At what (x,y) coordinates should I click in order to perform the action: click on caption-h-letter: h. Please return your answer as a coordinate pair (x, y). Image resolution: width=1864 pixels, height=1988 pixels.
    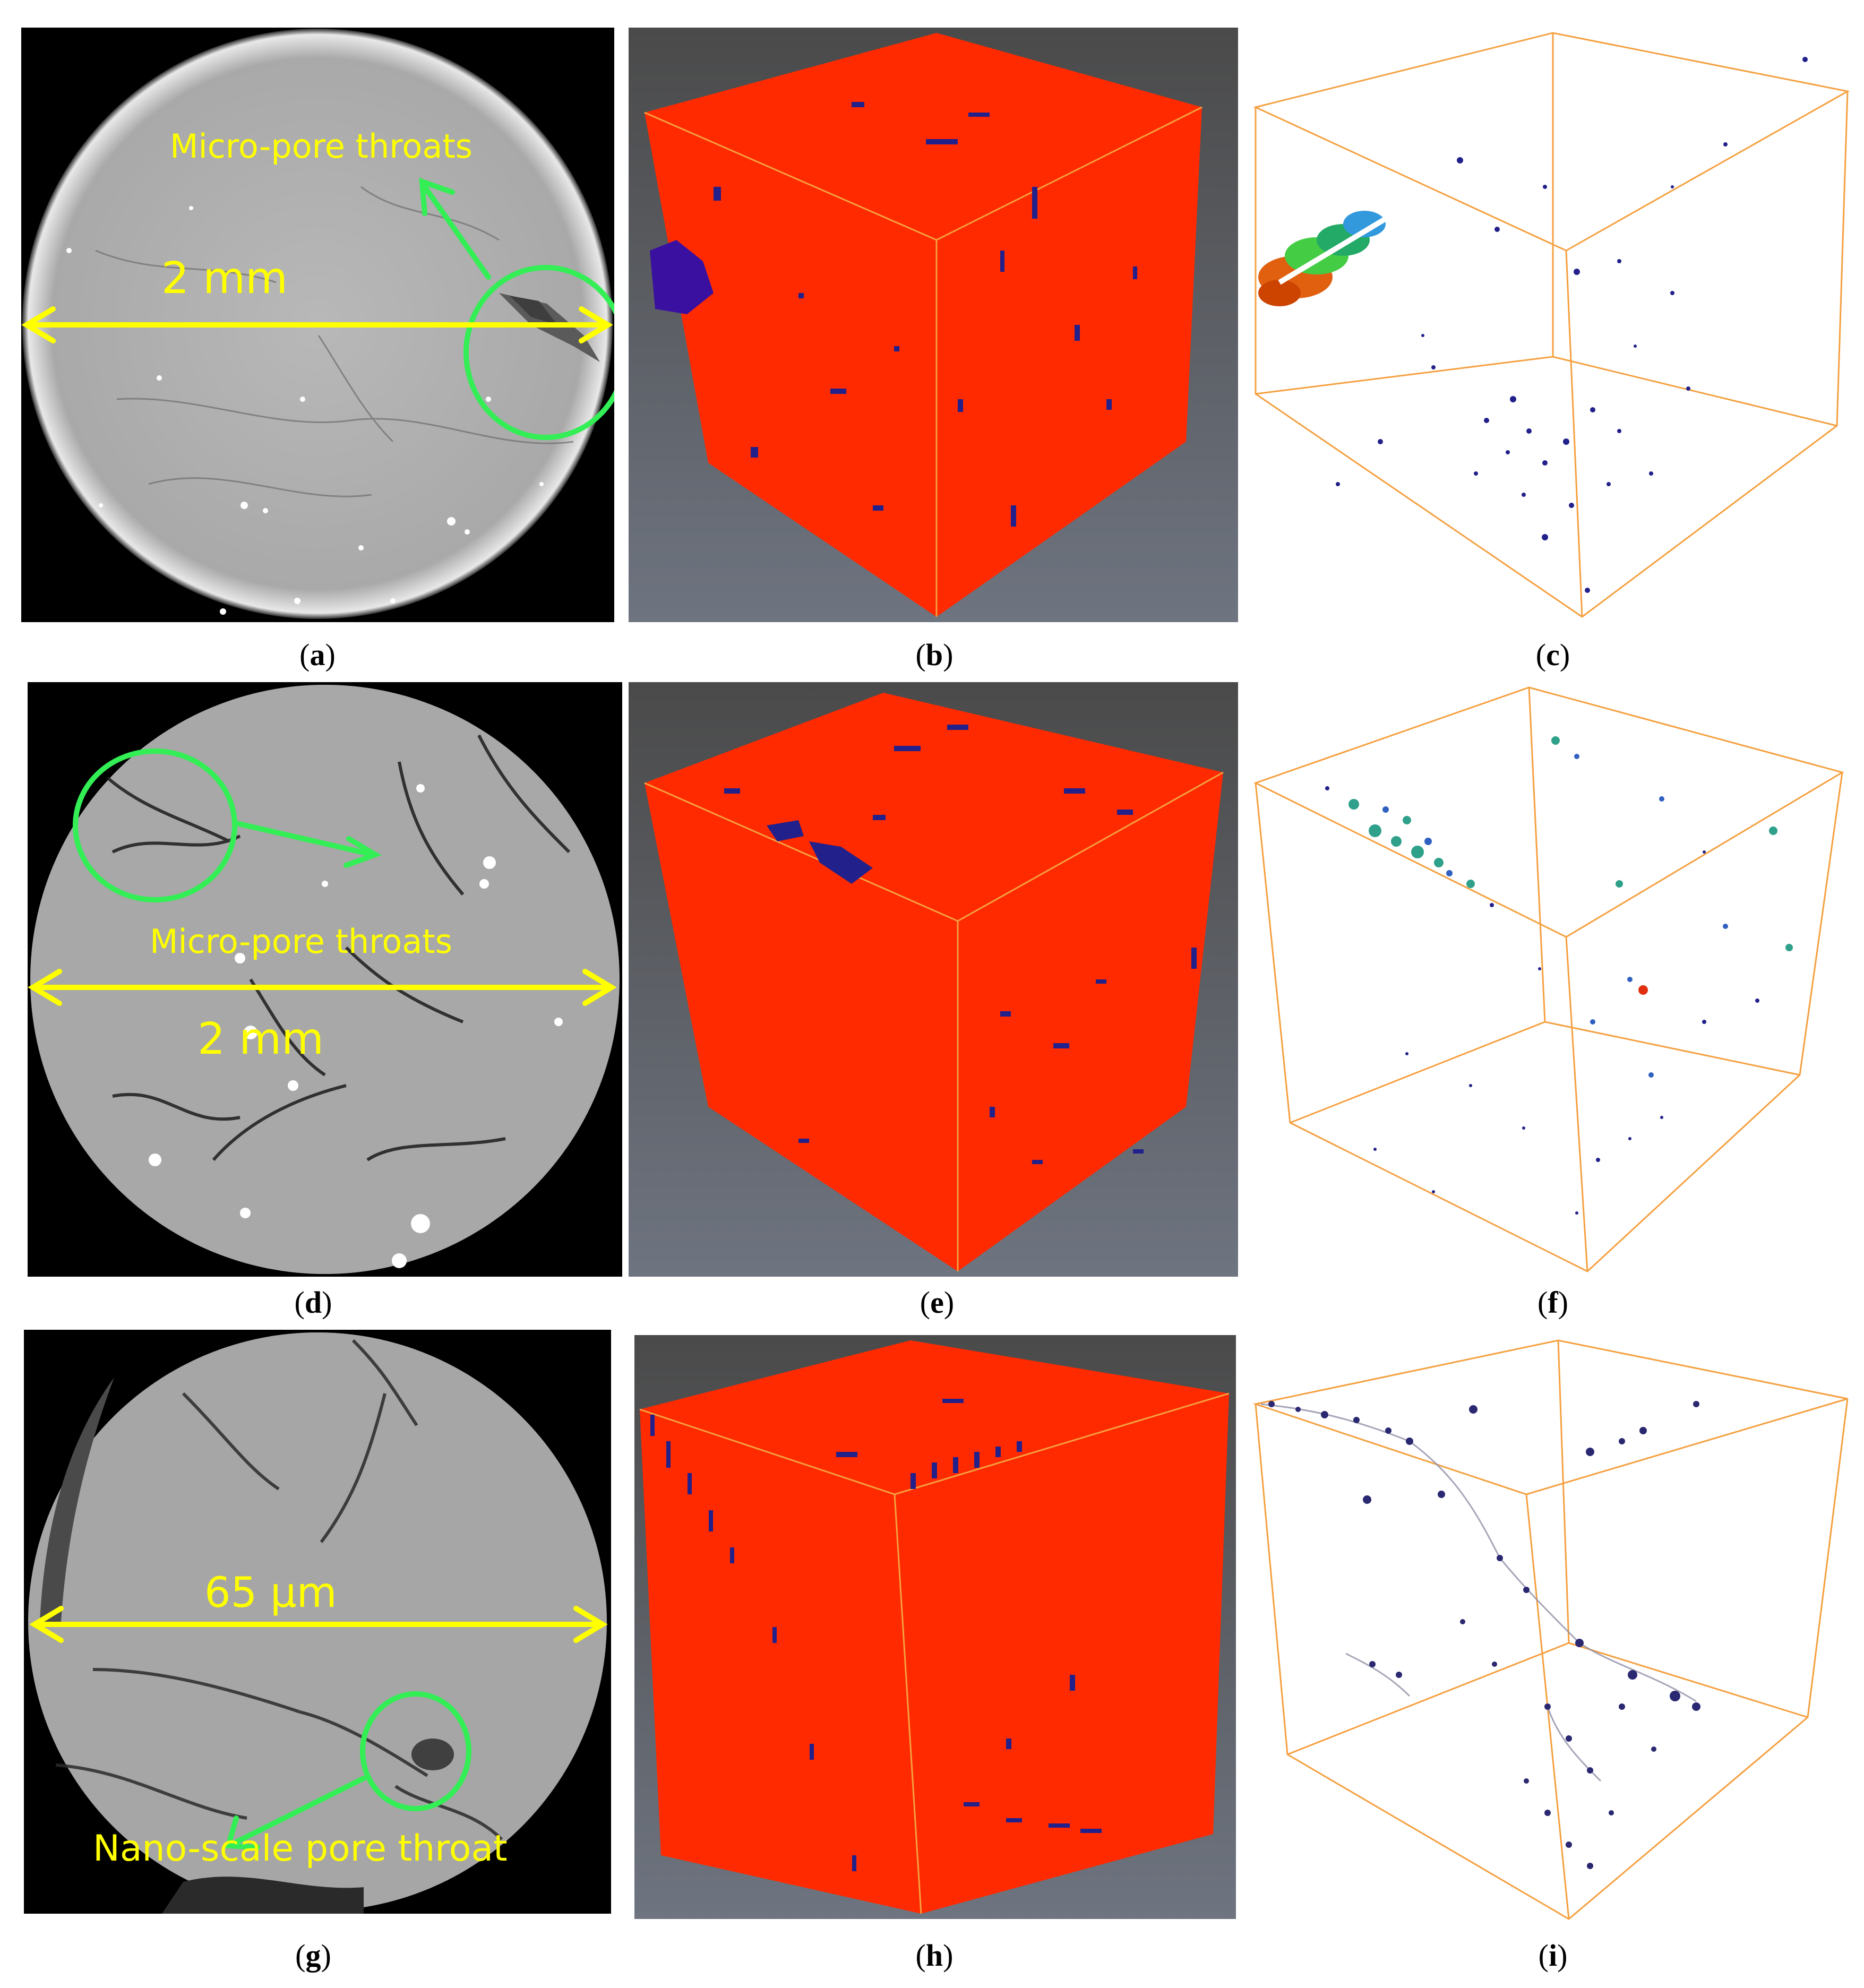
    Looking at the image, I should click on (934, 1956).